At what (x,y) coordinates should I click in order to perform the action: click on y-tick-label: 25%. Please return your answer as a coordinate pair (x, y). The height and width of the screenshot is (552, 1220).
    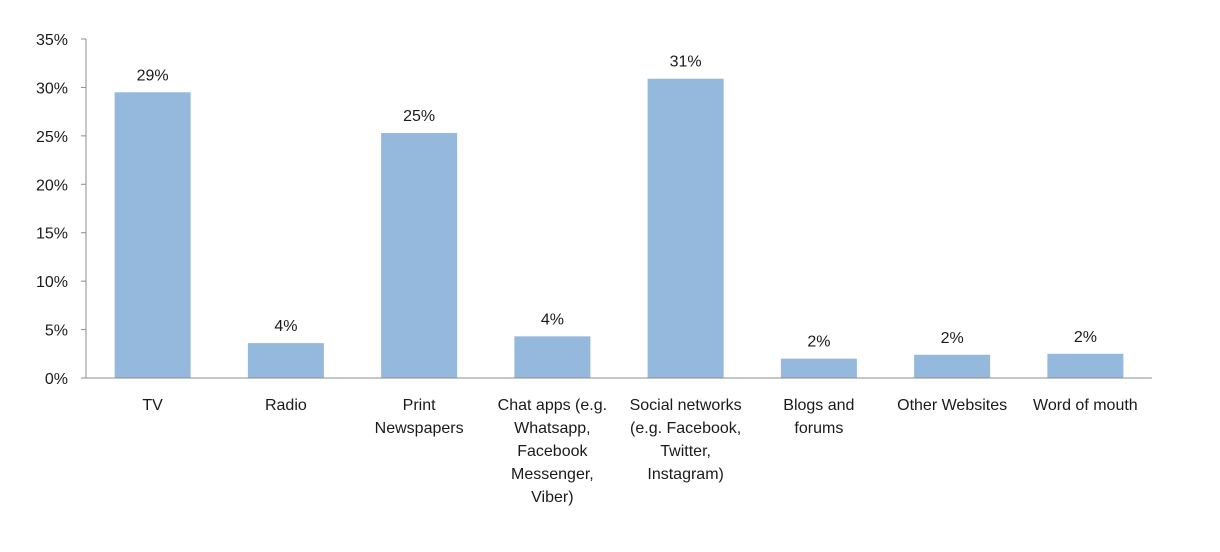
    Looking at the image, I should click on (52, 137).